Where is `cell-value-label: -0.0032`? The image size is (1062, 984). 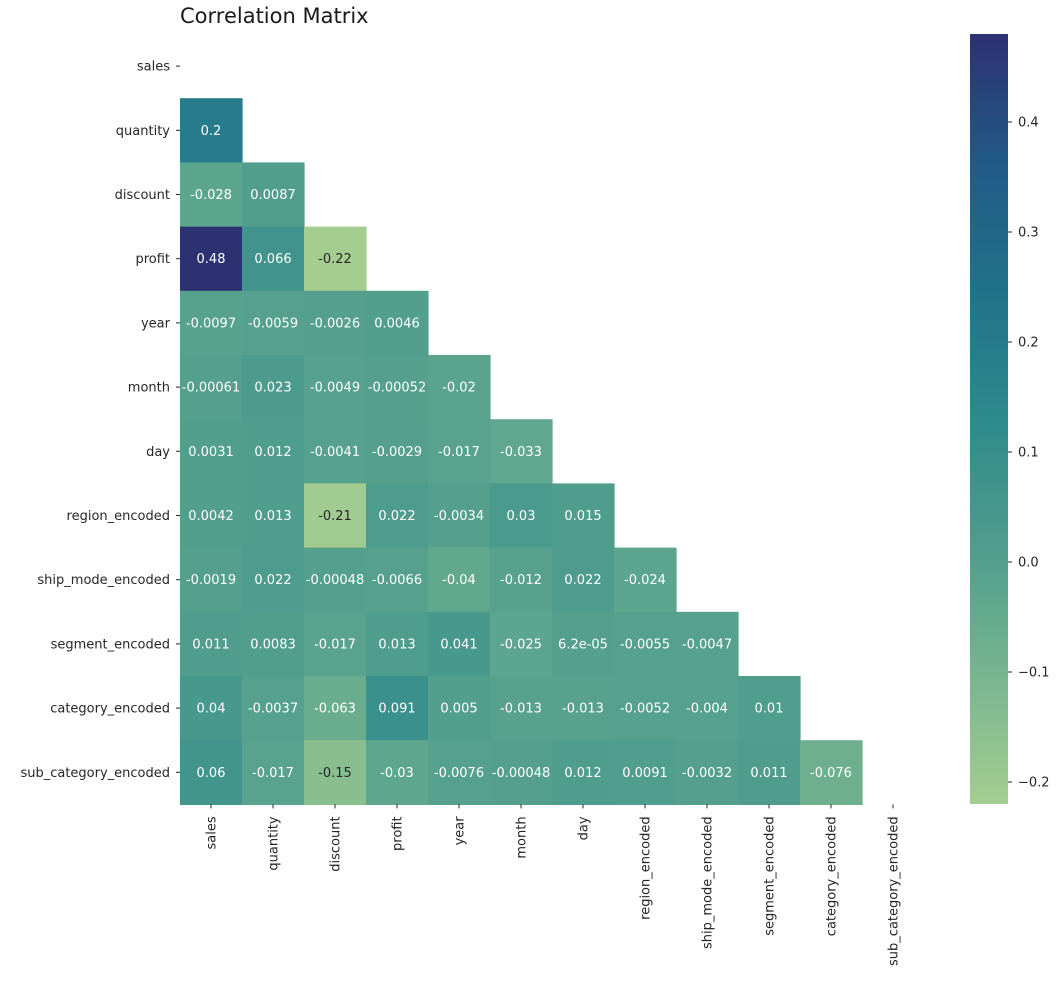 cell-value-label: -0.0032 is located at coordinates (707, 773).